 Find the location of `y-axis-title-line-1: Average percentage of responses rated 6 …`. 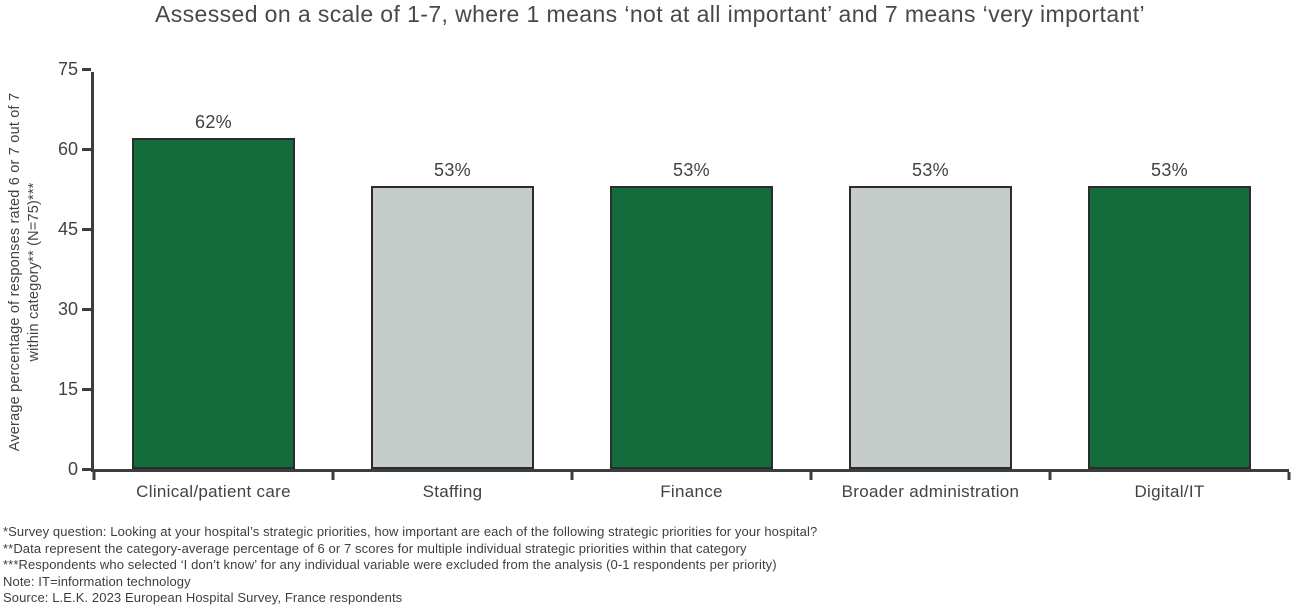

y-axis-title-line-1: Average percentage of responses rated 6 … is located at coordinates (15, 272).